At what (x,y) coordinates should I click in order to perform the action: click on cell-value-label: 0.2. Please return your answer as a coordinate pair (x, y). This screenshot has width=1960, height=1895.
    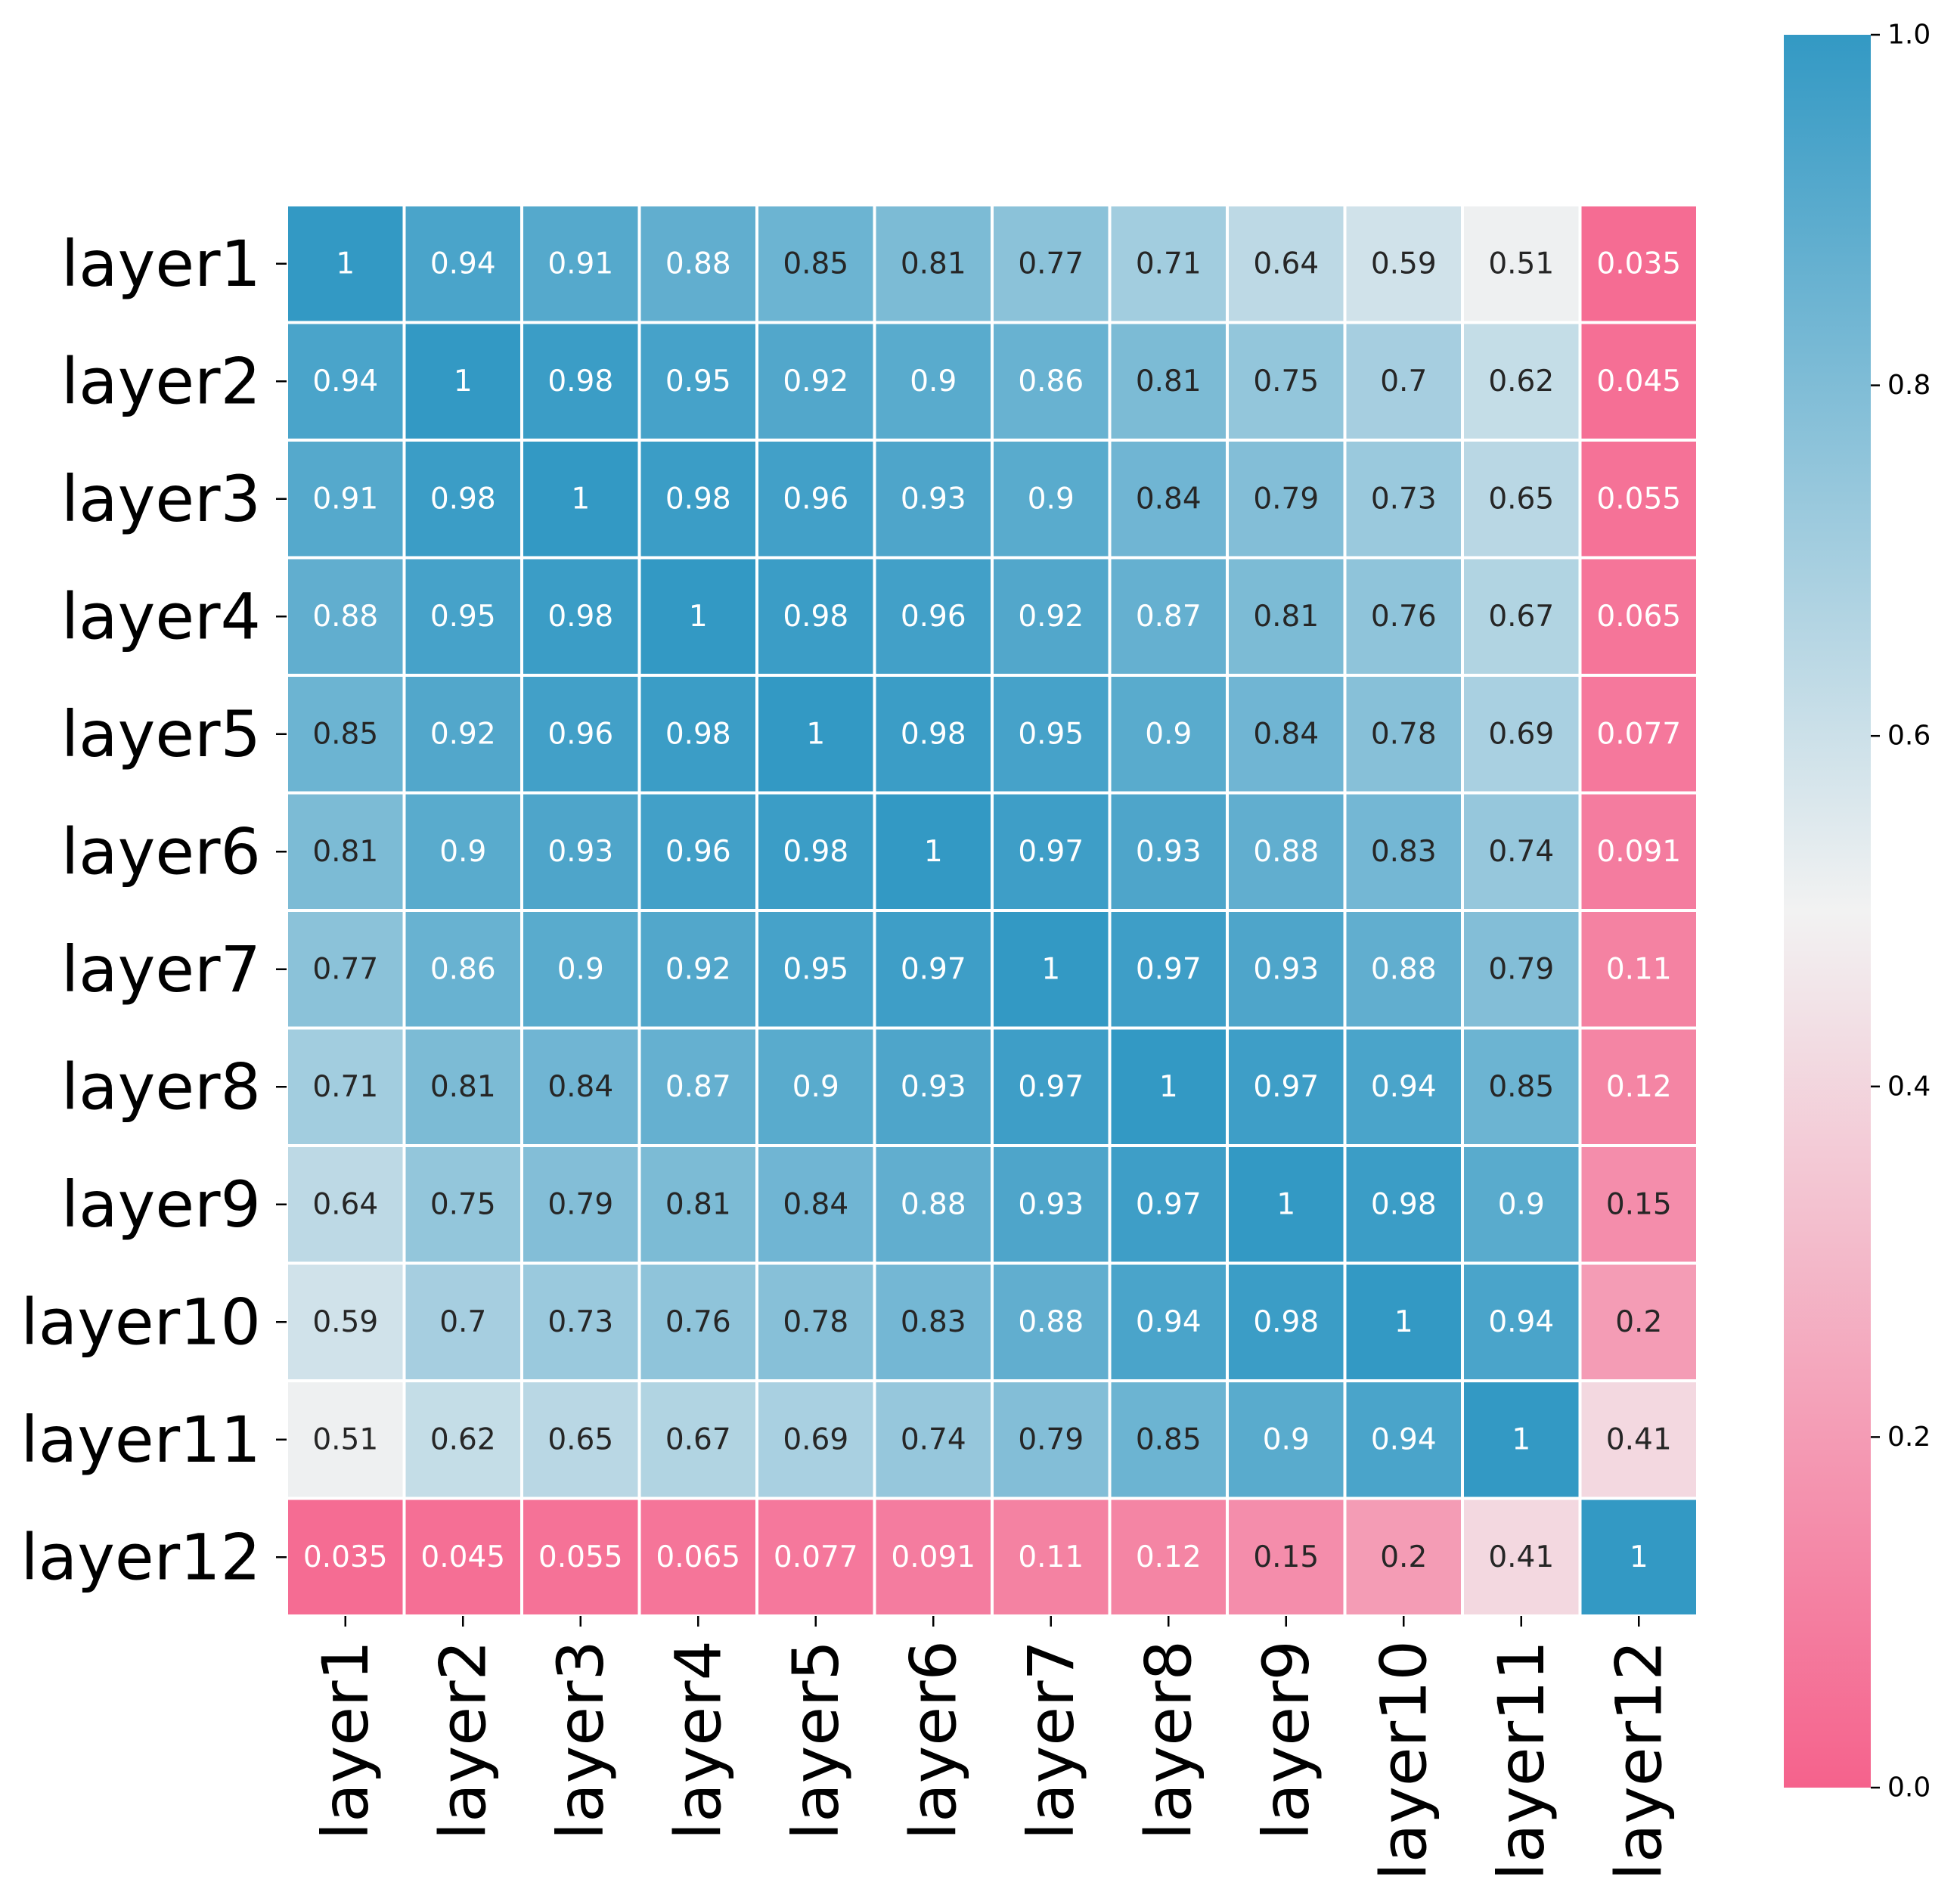
    Looking at the image, I should click on (1639, 1322).